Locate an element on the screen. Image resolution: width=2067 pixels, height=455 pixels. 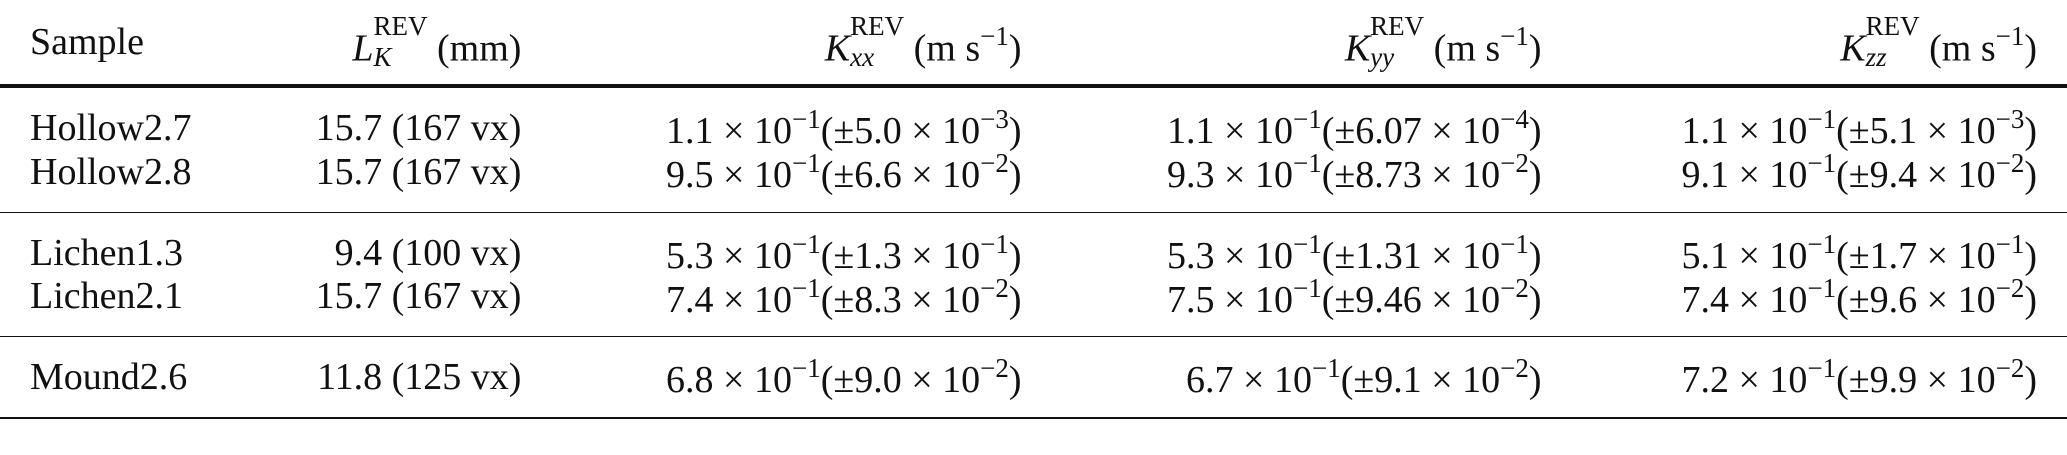
header-kyy-unit-close: ) is located at coordinates (1535, 48).